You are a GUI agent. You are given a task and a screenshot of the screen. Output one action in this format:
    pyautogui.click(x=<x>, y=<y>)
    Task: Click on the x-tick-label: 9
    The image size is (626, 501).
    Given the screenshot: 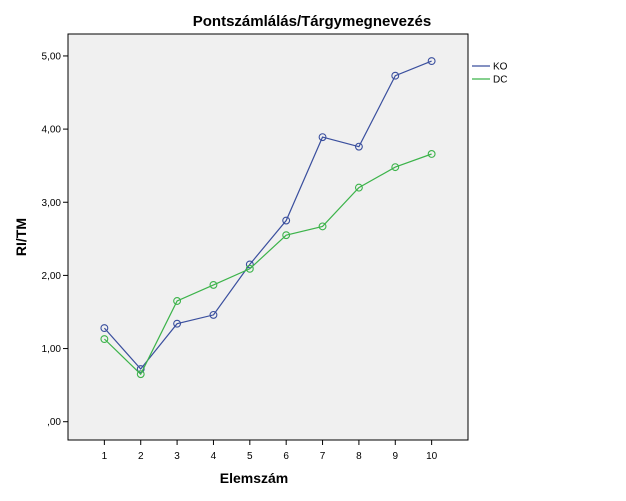 What is the action you would take?
    pyautogui.click(x=395, y=456)
    